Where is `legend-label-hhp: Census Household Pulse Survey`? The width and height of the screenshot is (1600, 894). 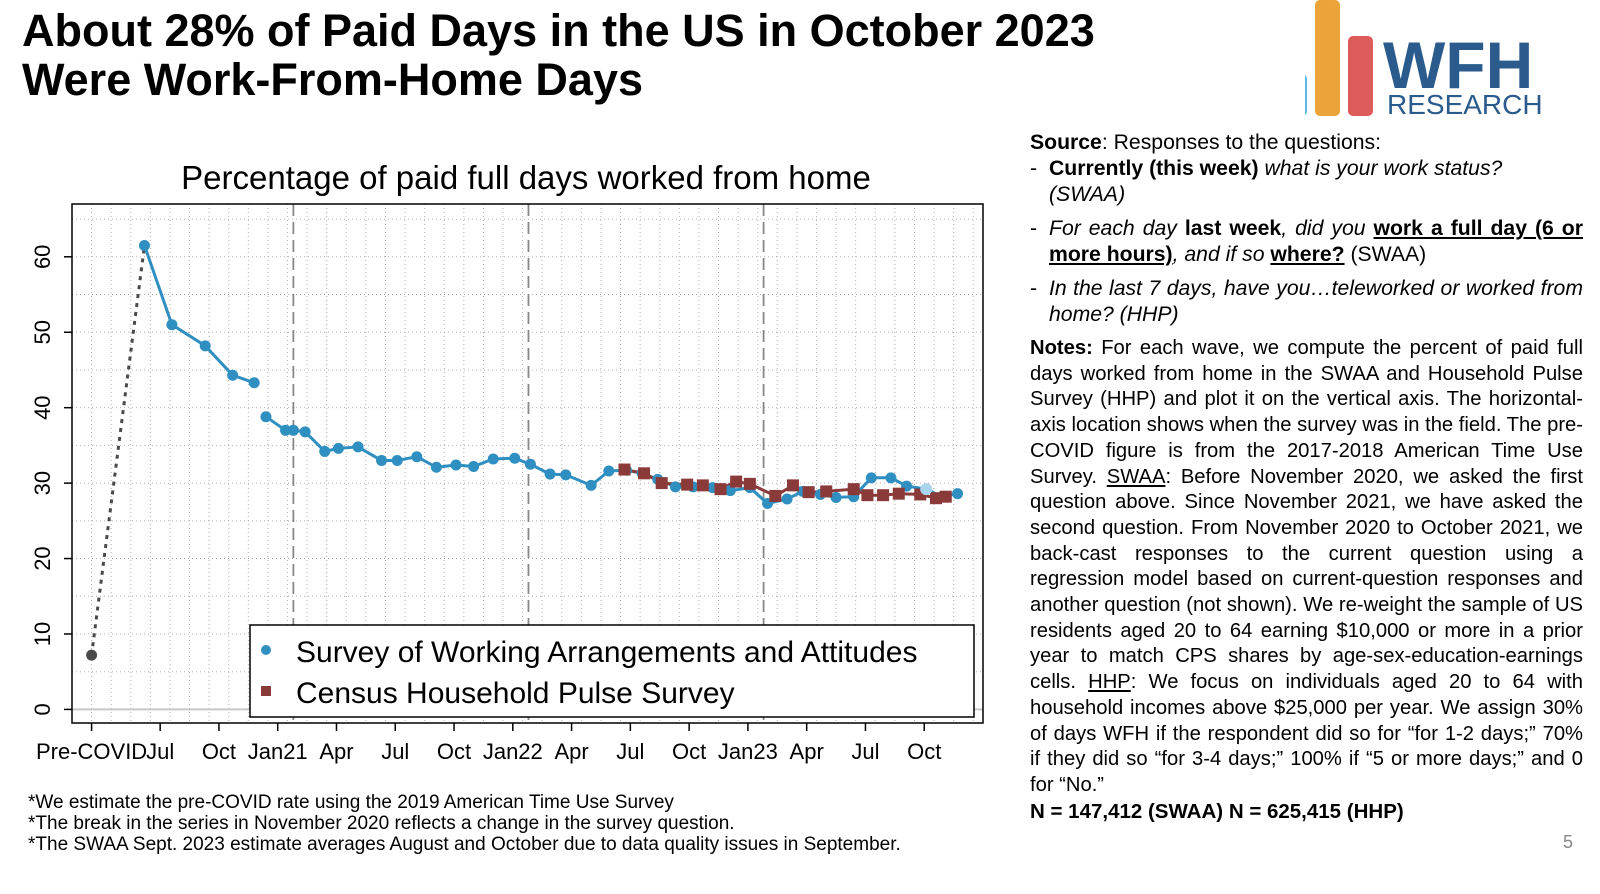
legend-label-hhp: Census Household Pulse Survey is located at coordinates (515, 693).